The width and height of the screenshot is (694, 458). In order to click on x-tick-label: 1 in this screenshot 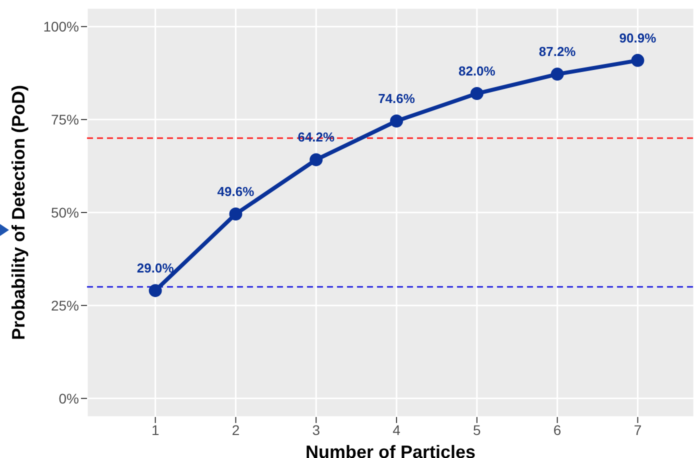, I will do `click(155, 430)`.